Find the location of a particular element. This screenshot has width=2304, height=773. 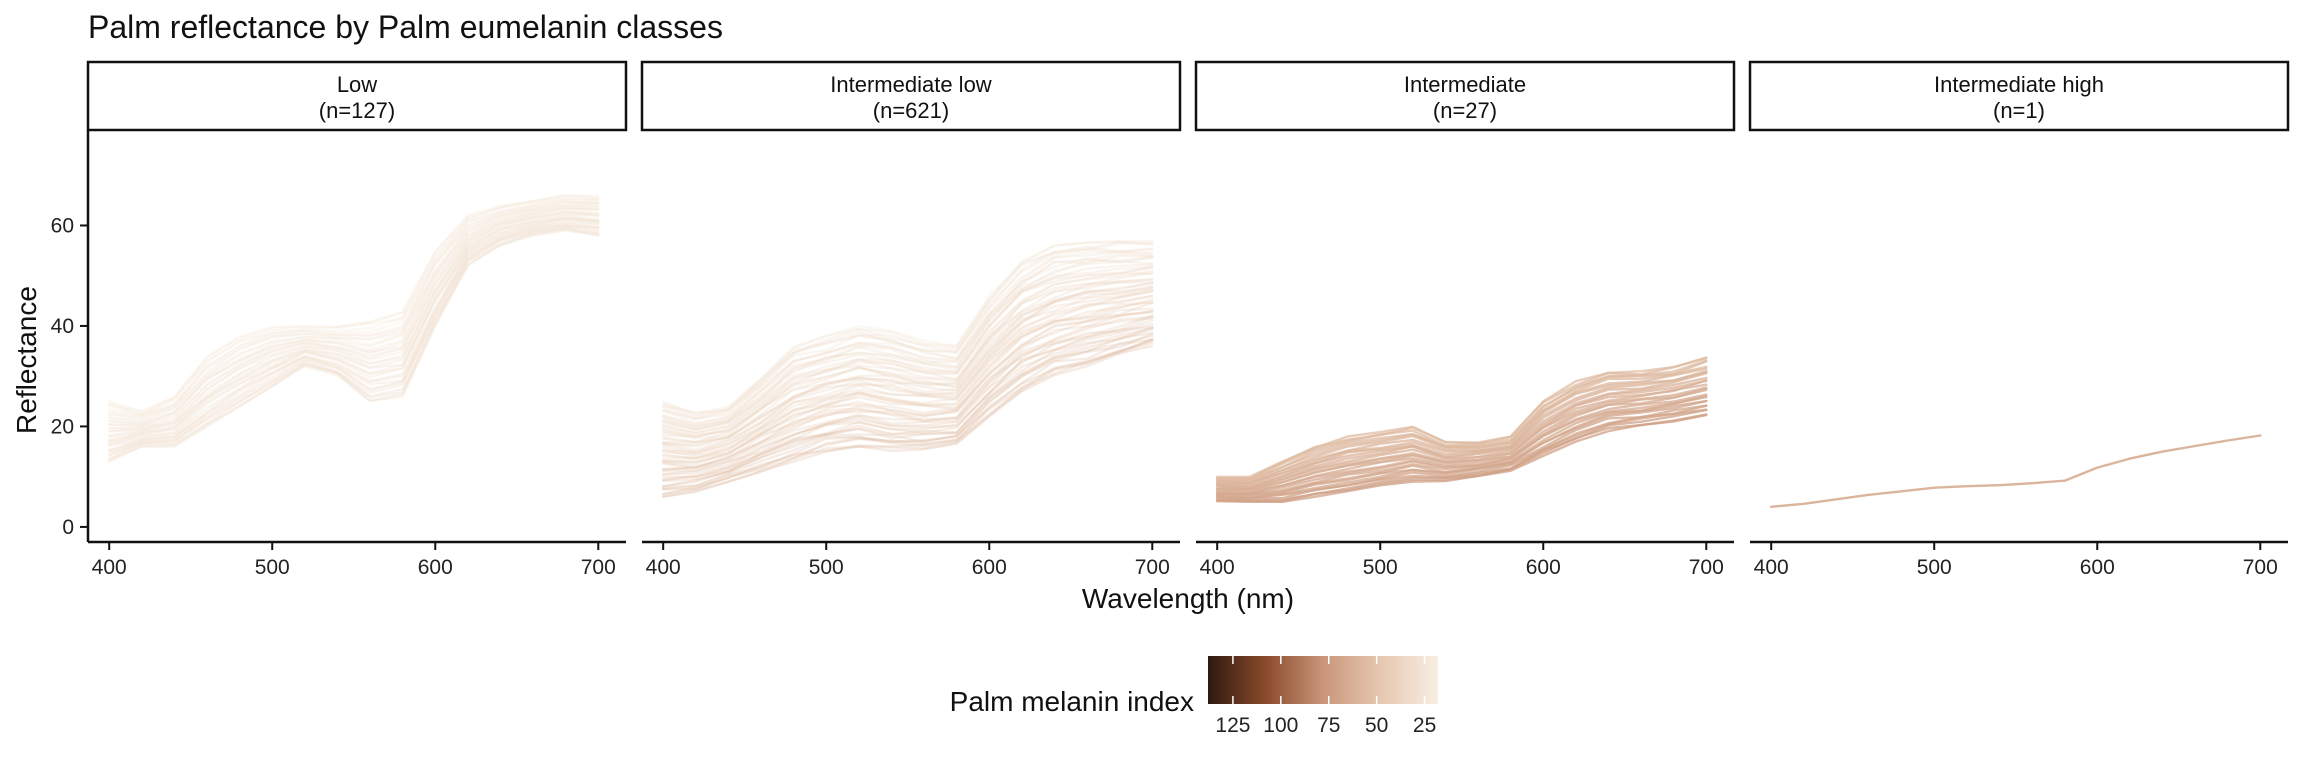

legend-tick-label: 75 is located at coordinates (1328, 725).